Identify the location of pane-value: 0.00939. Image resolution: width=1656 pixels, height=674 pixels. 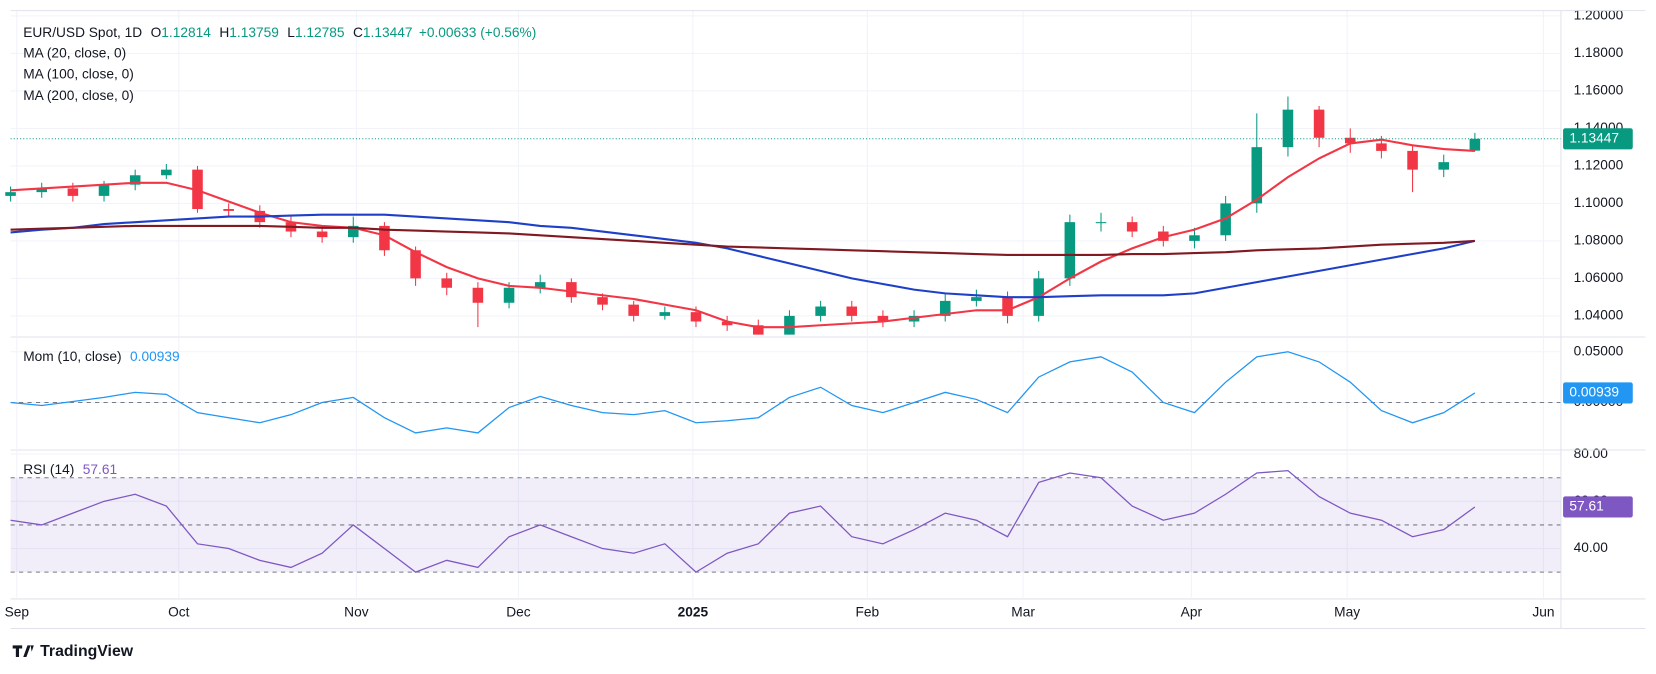
(155, 356).